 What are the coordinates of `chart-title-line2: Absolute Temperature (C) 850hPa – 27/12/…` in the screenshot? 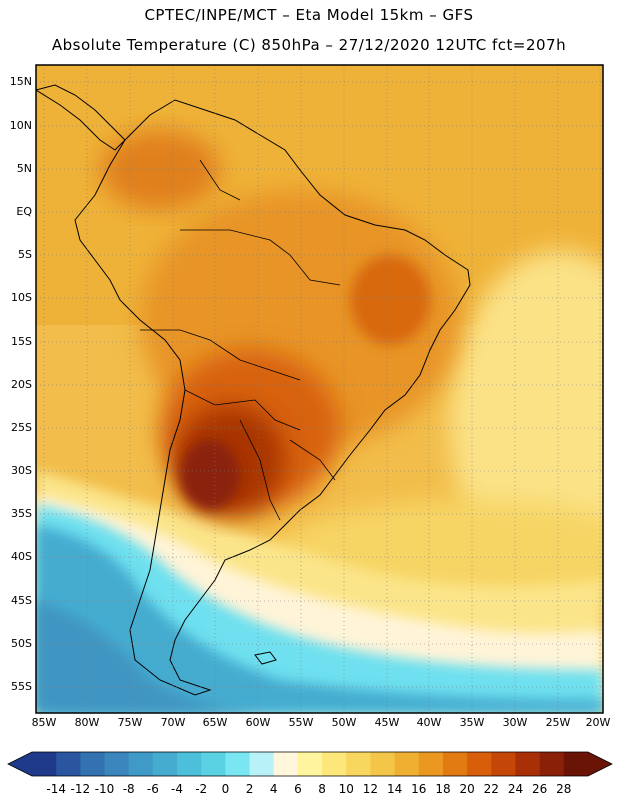 It's located at (309, 45).